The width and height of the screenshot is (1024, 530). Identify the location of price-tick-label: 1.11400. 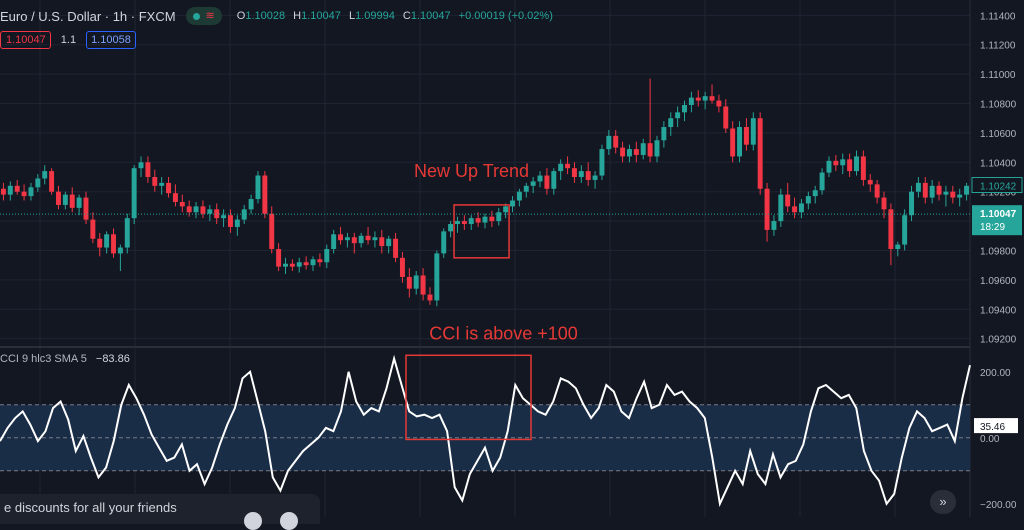
(998, 16).